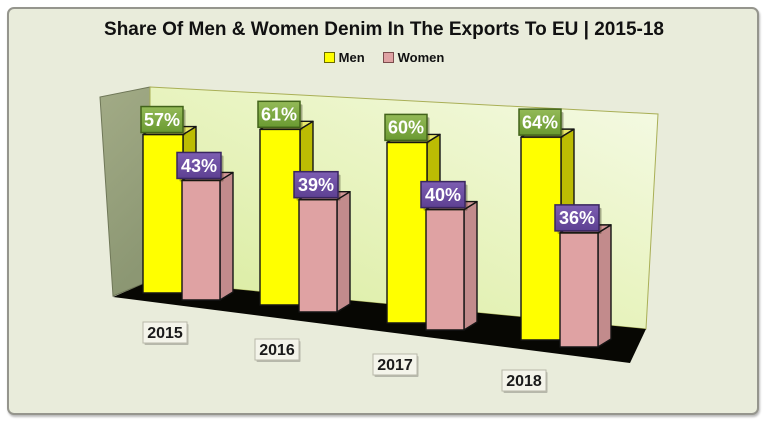  I want to click on label-women-2016: 39%, so click(317, 185).